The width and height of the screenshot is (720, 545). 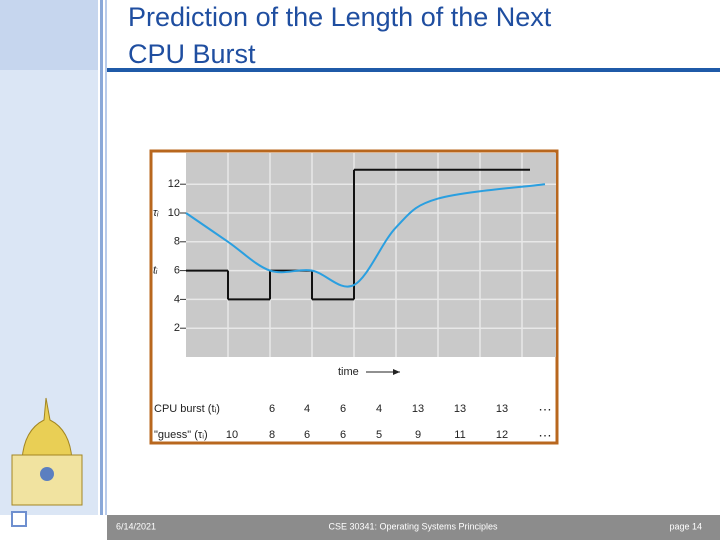 I want to click on x-axis-label: time, so click(x=348, y=372).